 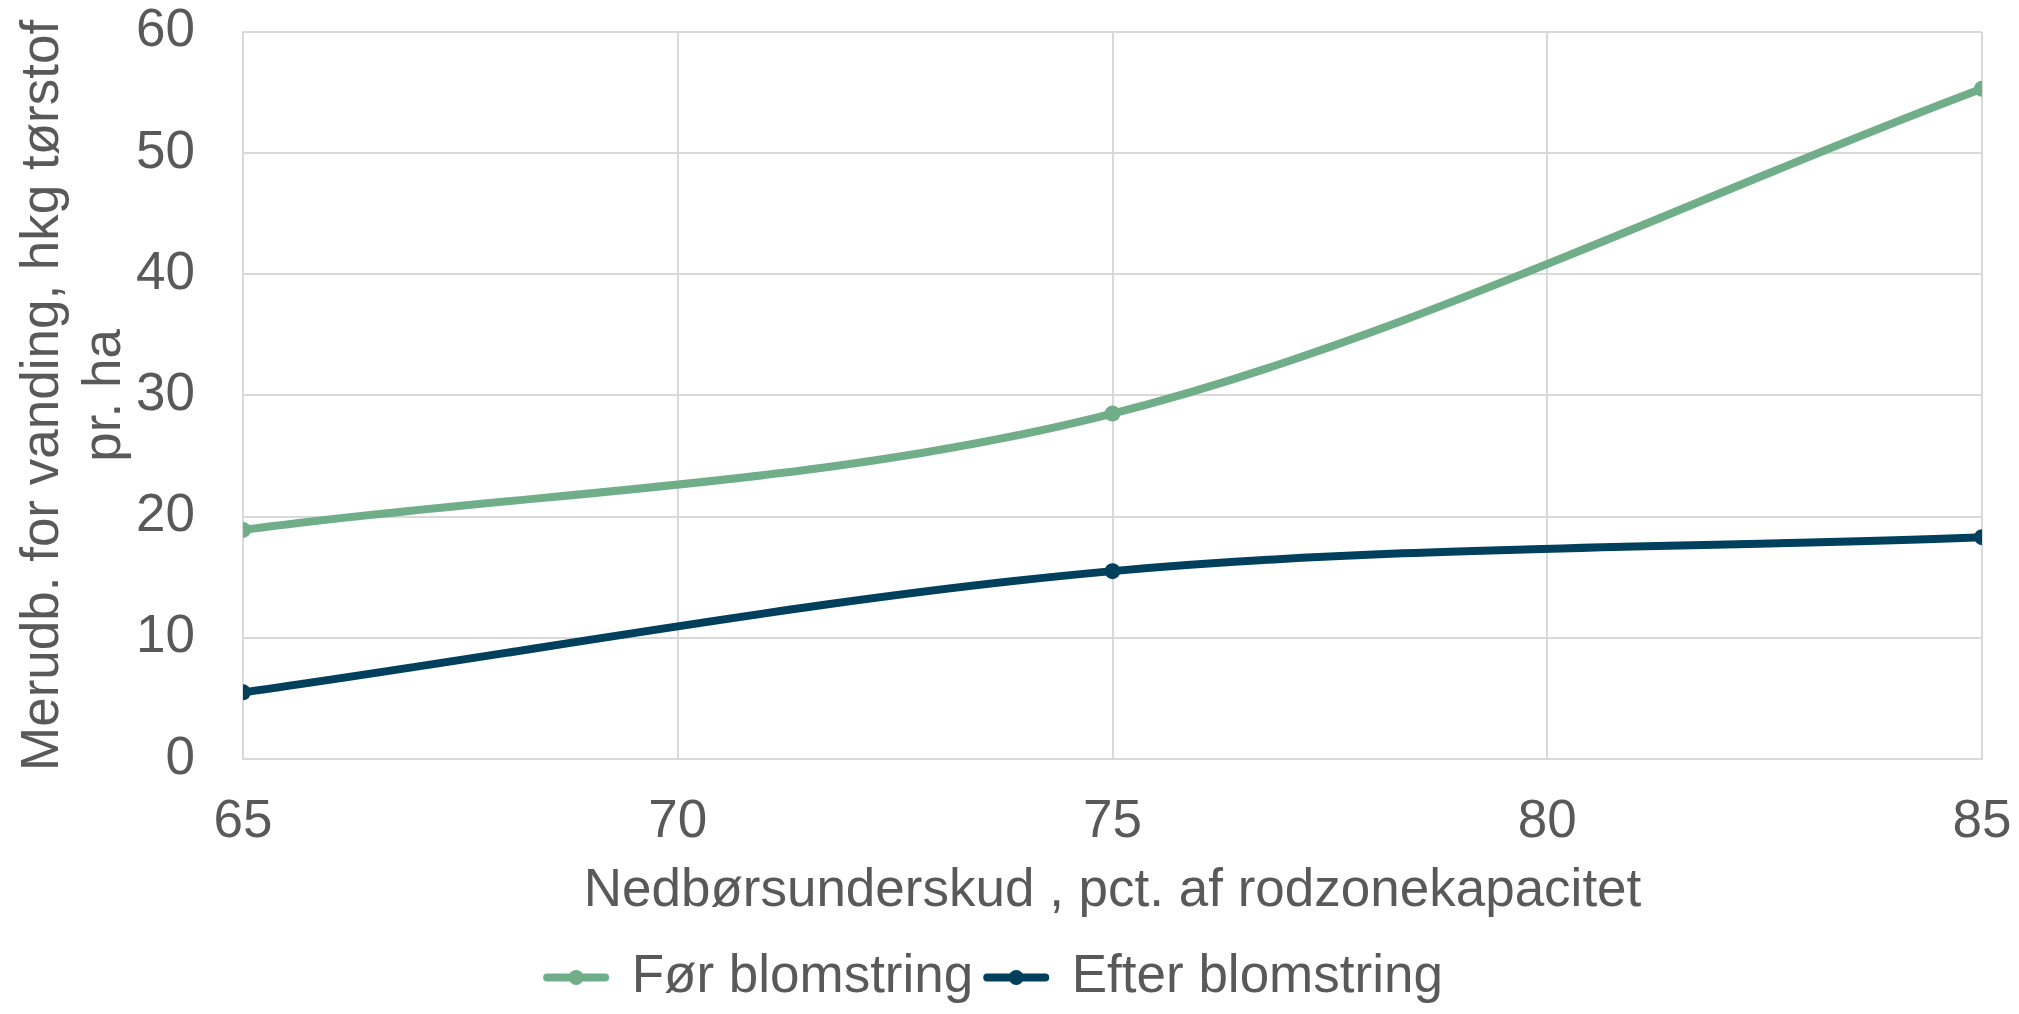 I want to click on y-tick-label: 0, so click(x=180, y=755).